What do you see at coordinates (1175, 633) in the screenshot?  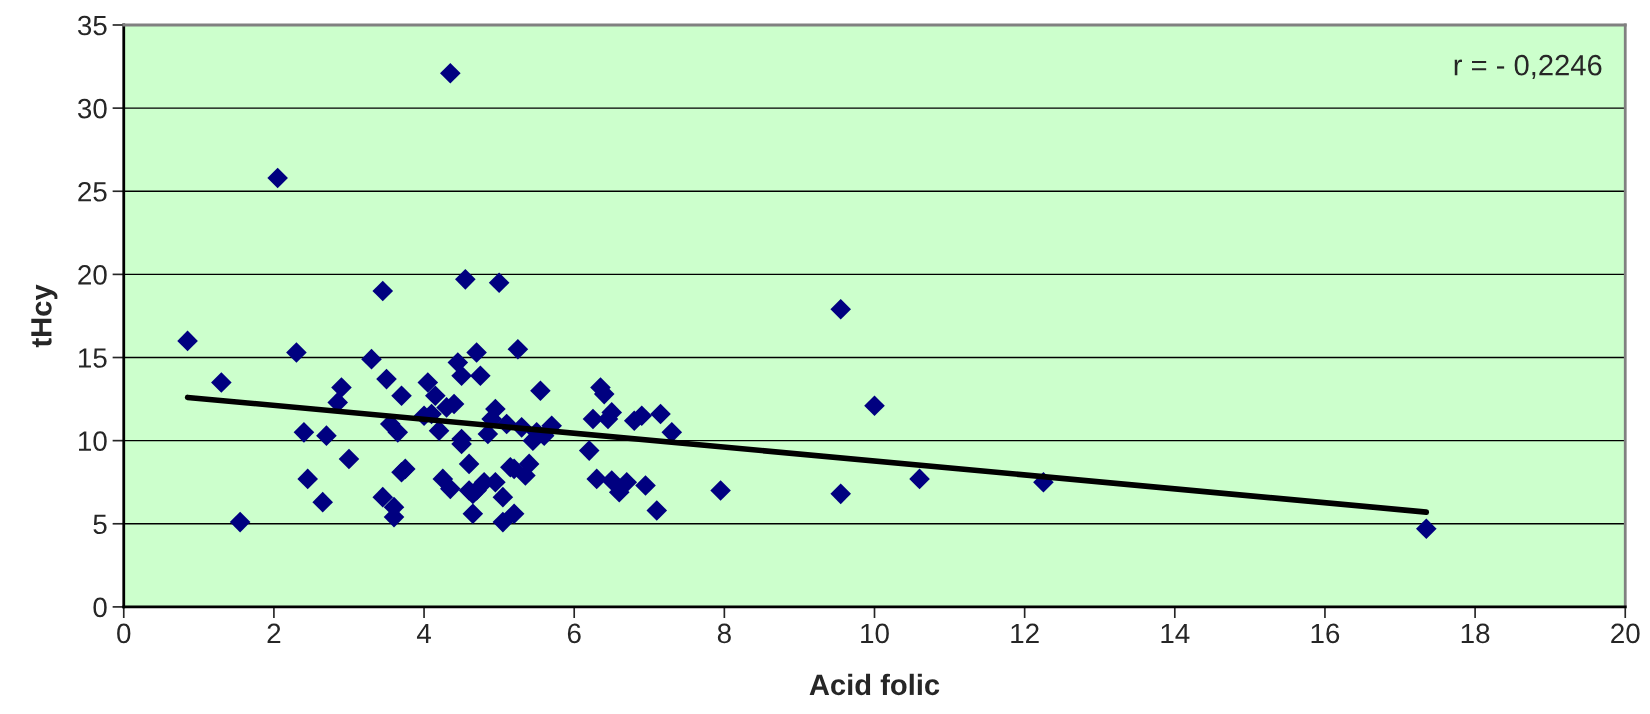 I see `x-tick-label: 14` at bounding box center [1175, 633].